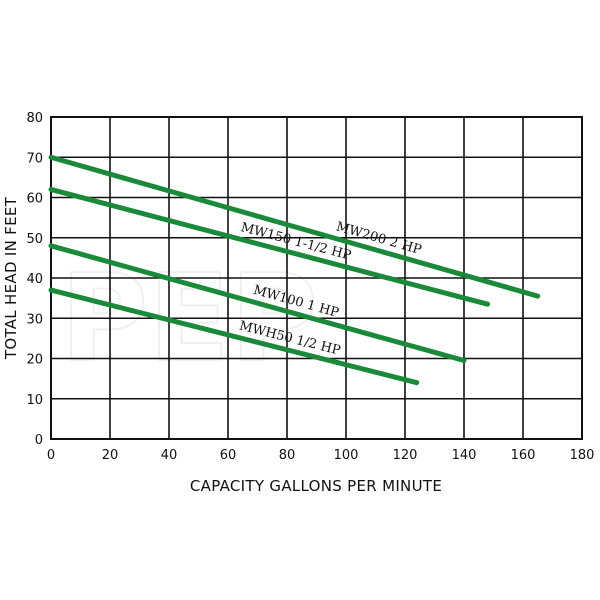  Describe the element at coordinates (464, 455) in the screenshot. I see `x-tick-label: 140` at that location.